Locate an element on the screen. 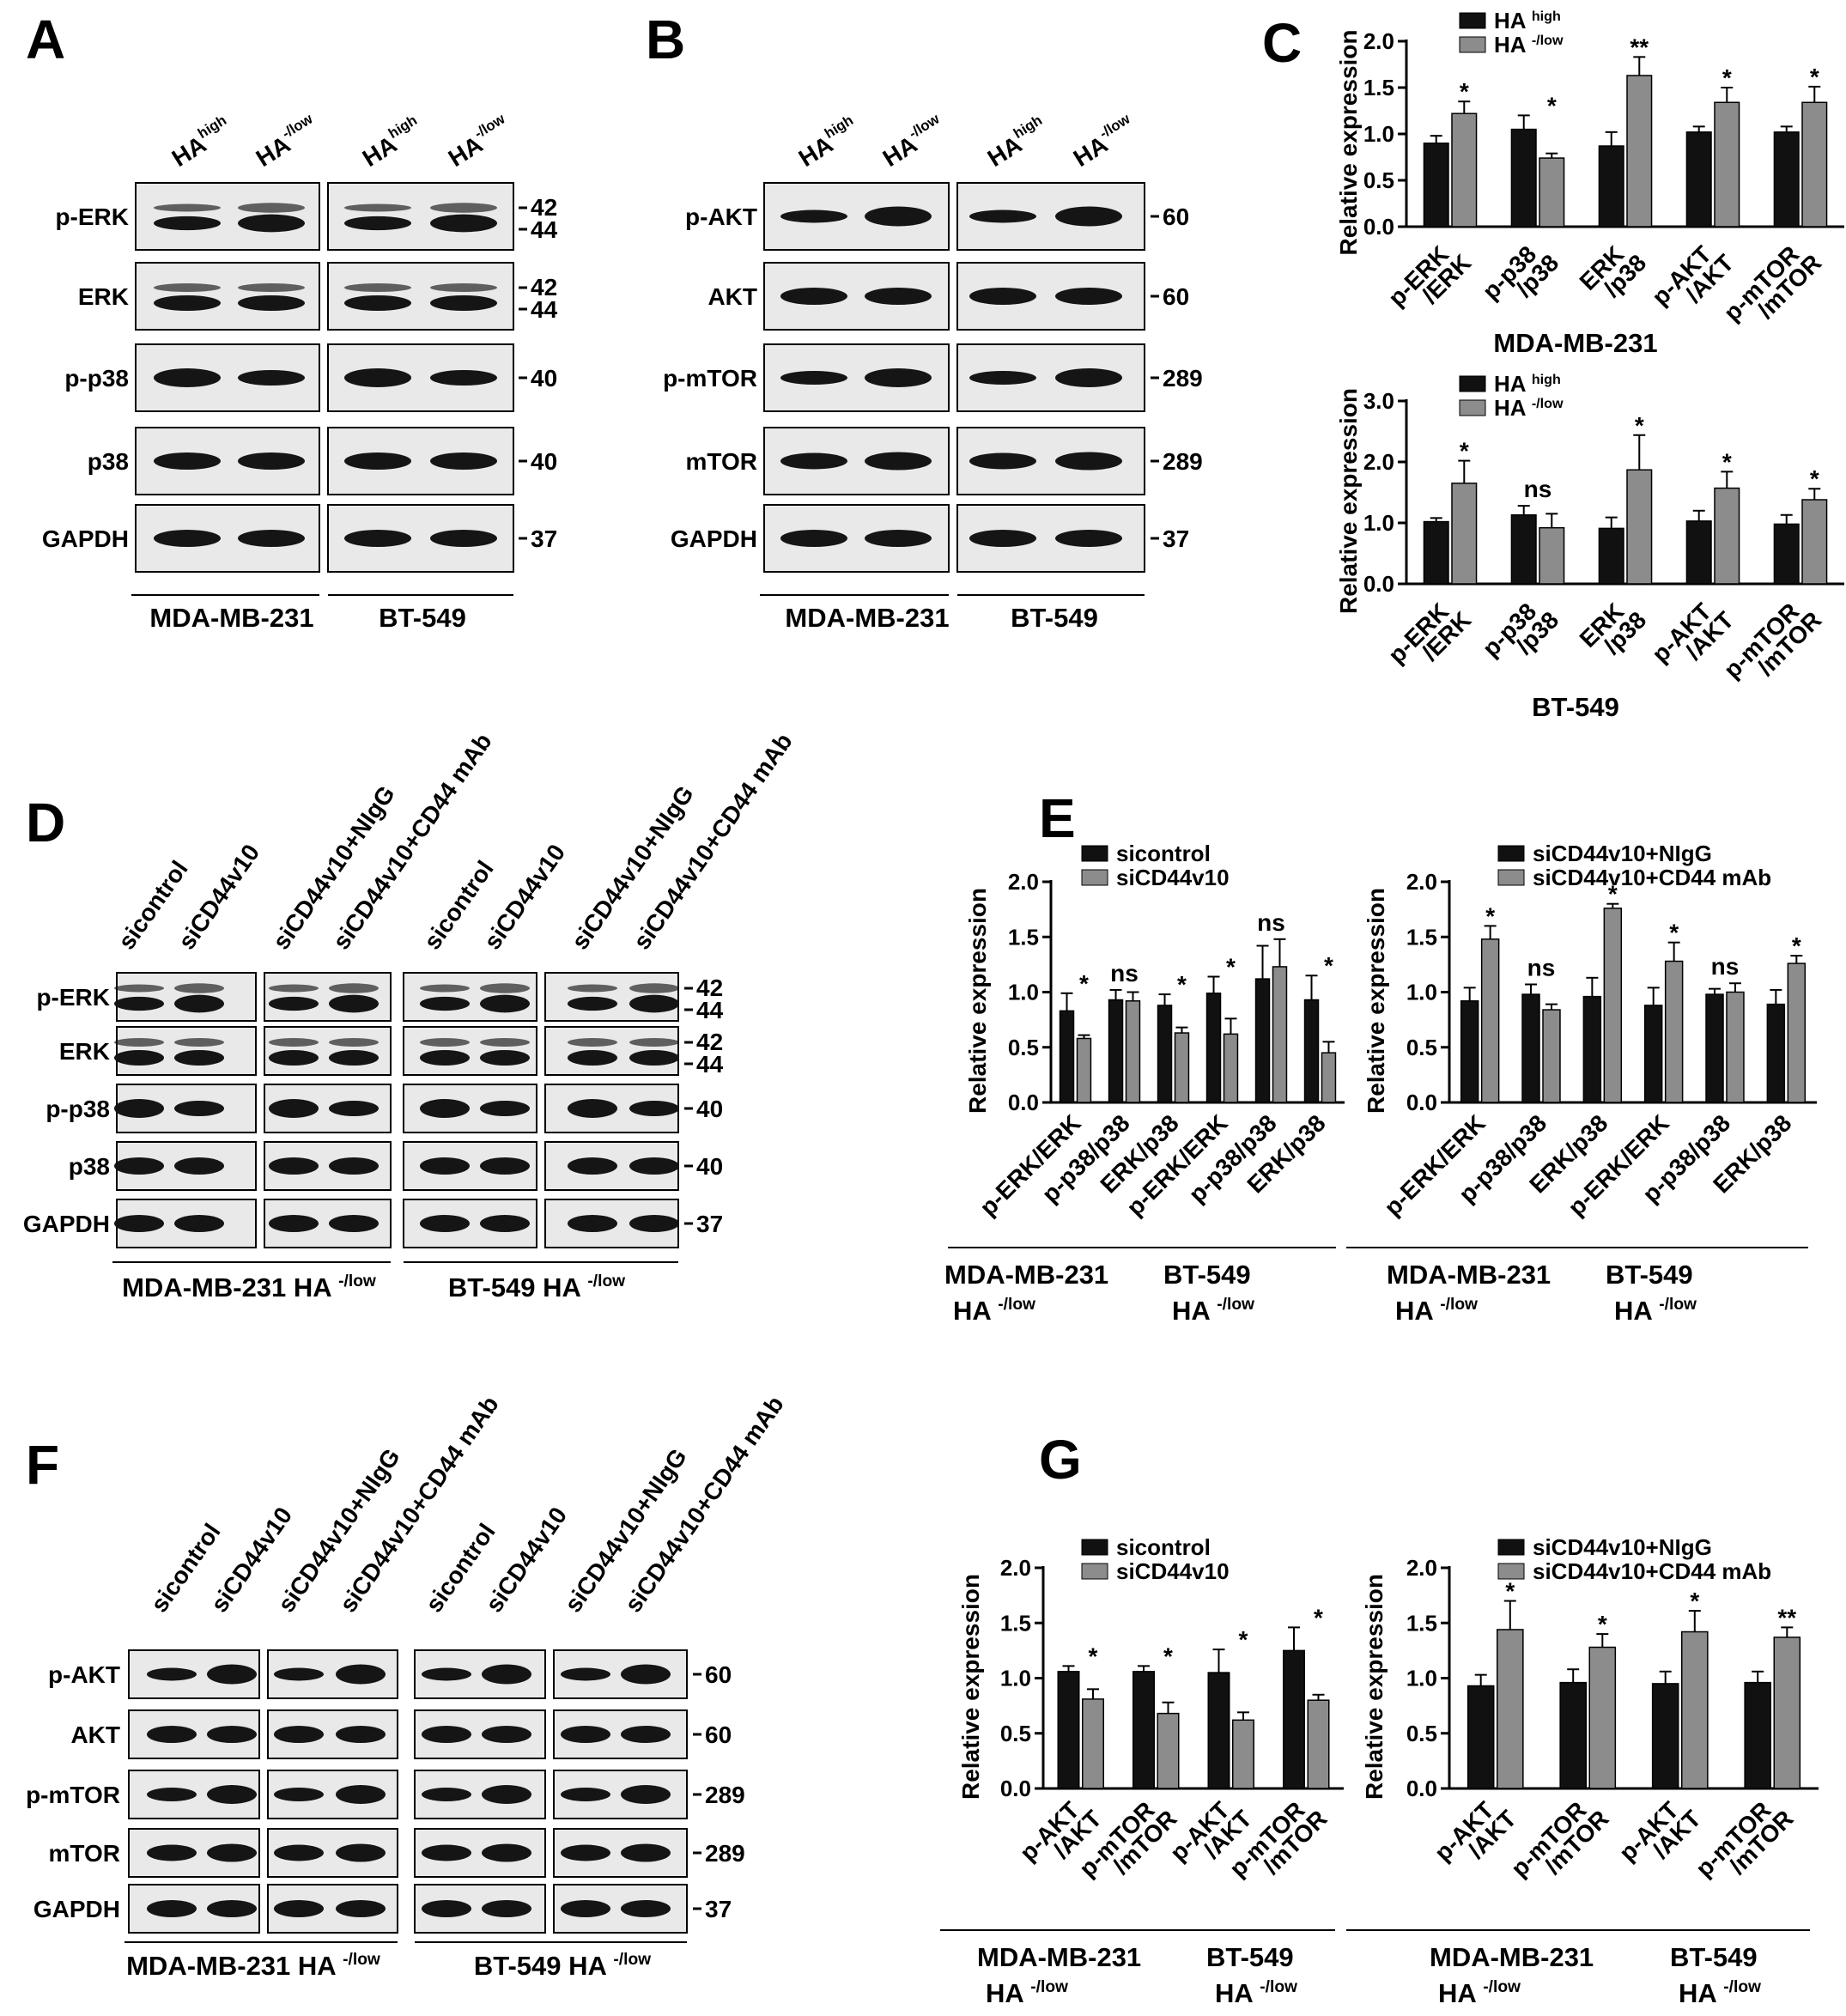  legend-label: siCD44v10 is located at coordinates (1173, 1571).